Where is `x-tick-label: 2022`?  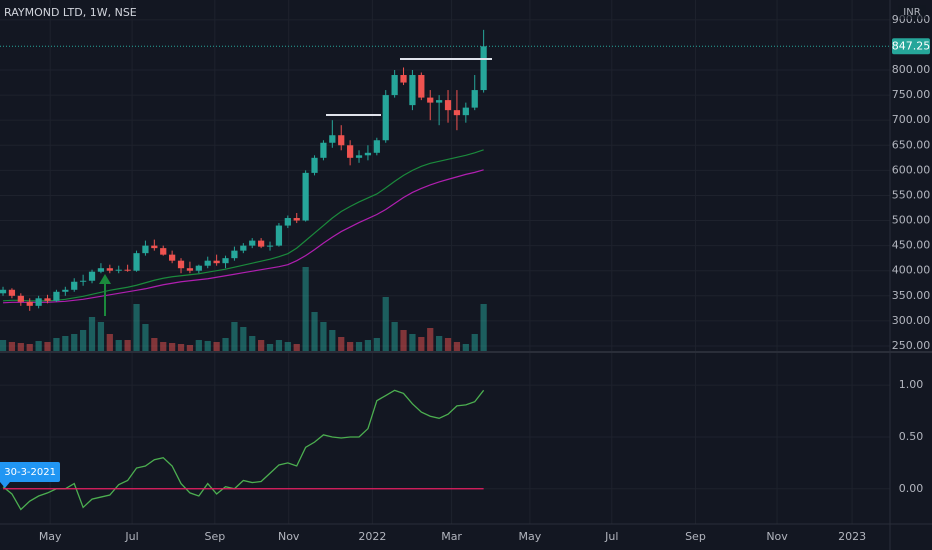 x-tick-label: 2022 is located at coordinates (372, 536).